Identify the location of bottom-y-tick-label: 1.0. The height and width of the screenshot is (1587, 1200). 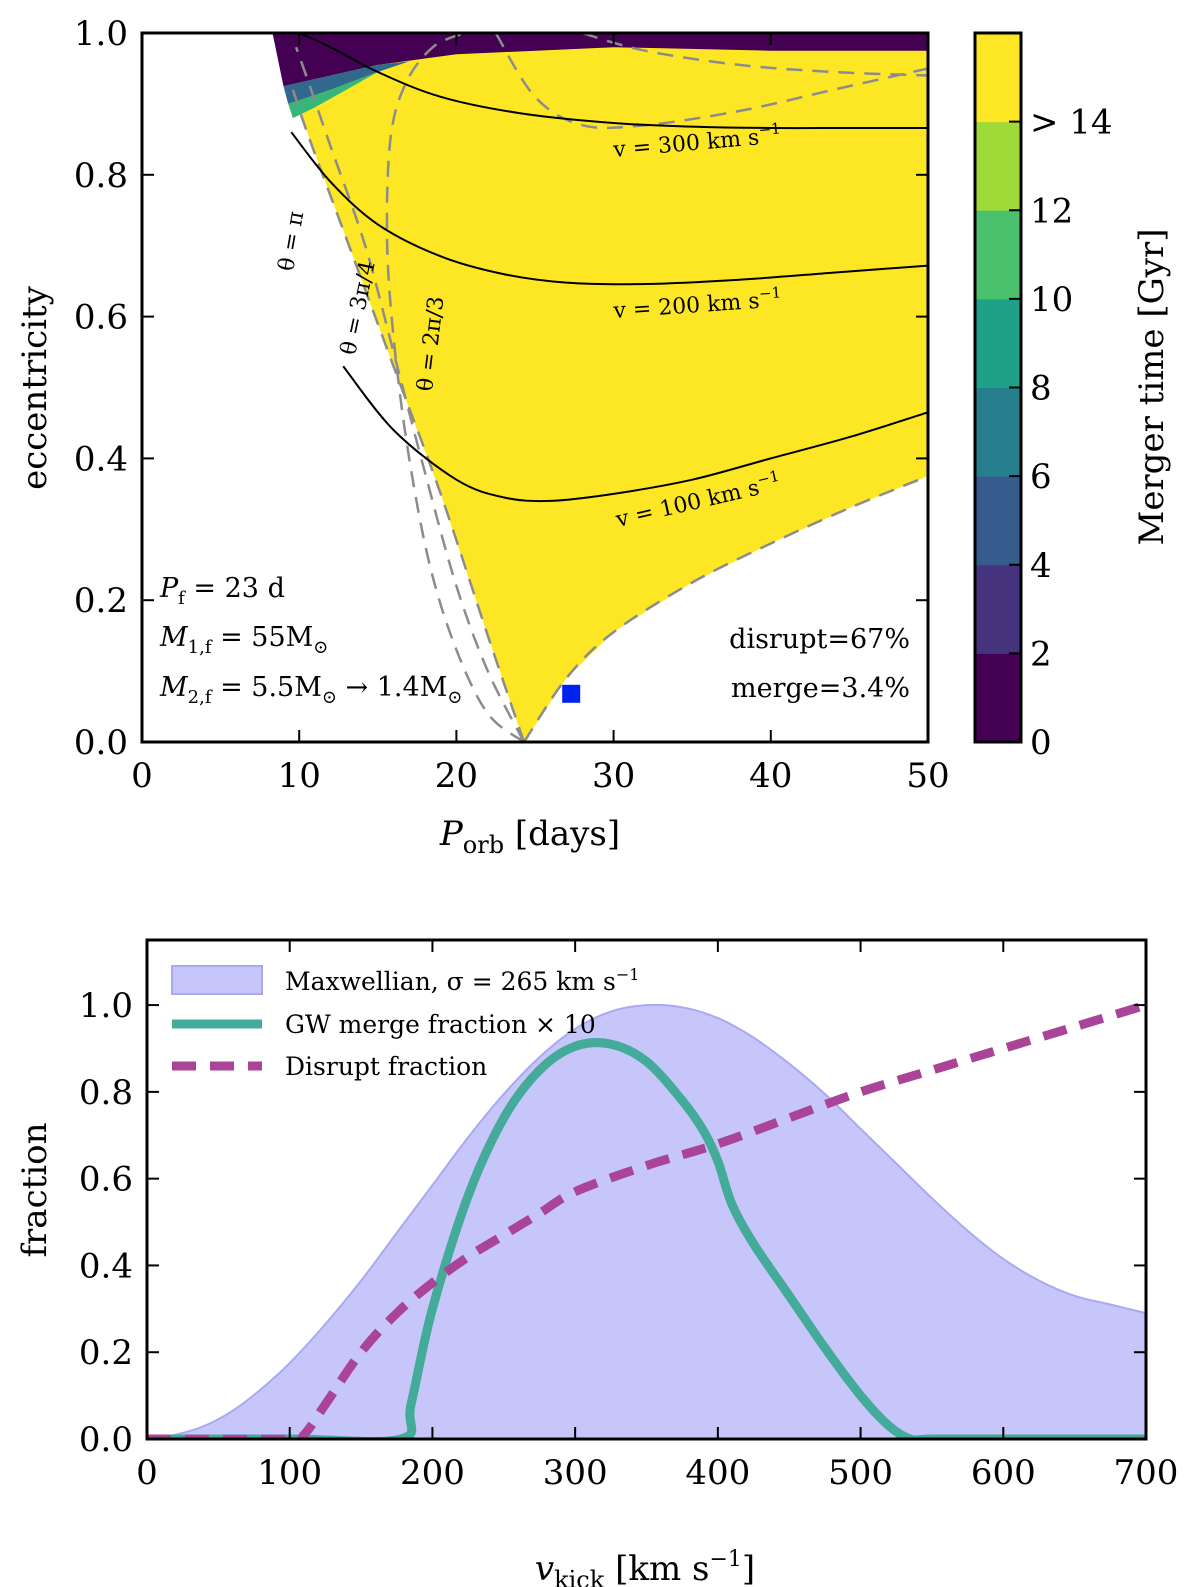
(106, 1006).